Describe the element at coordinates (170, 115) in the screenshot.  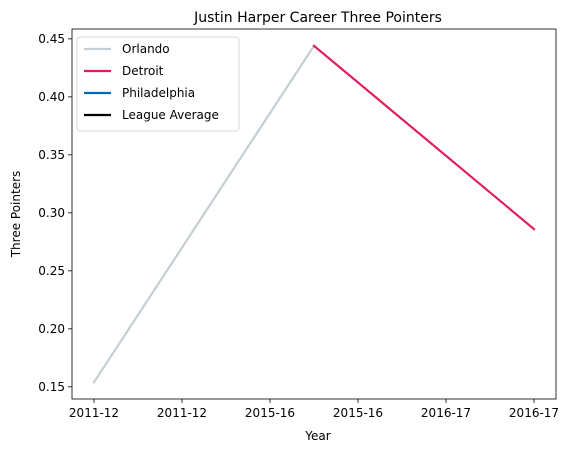
I see `legend-label-3: League Average` at that location.